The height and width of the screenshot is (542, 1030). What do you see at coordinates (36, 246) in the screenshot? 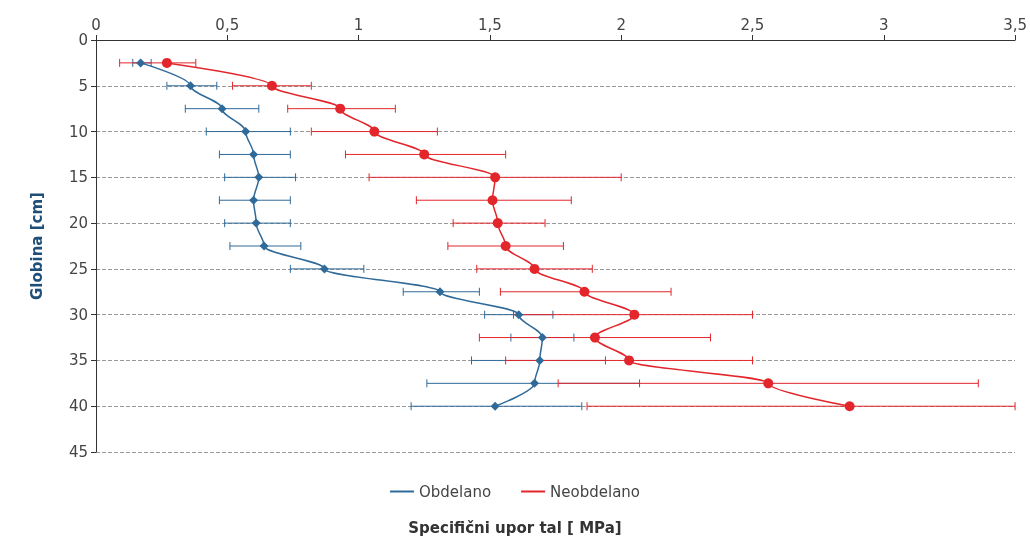
I see `y-axis-title: Globina [cm]` at bounding box center [36, 246].